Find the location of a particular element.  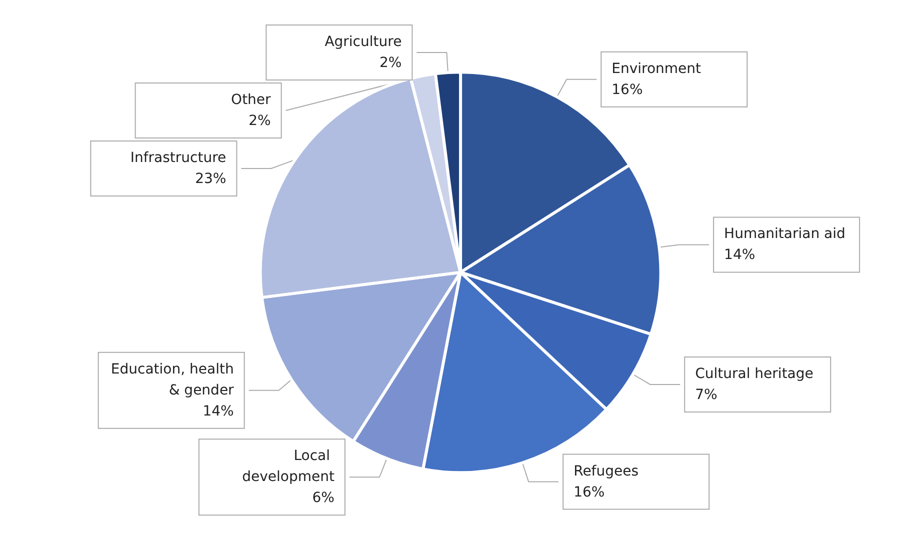

slice-label: Environment is located at coordinates (657, 68).